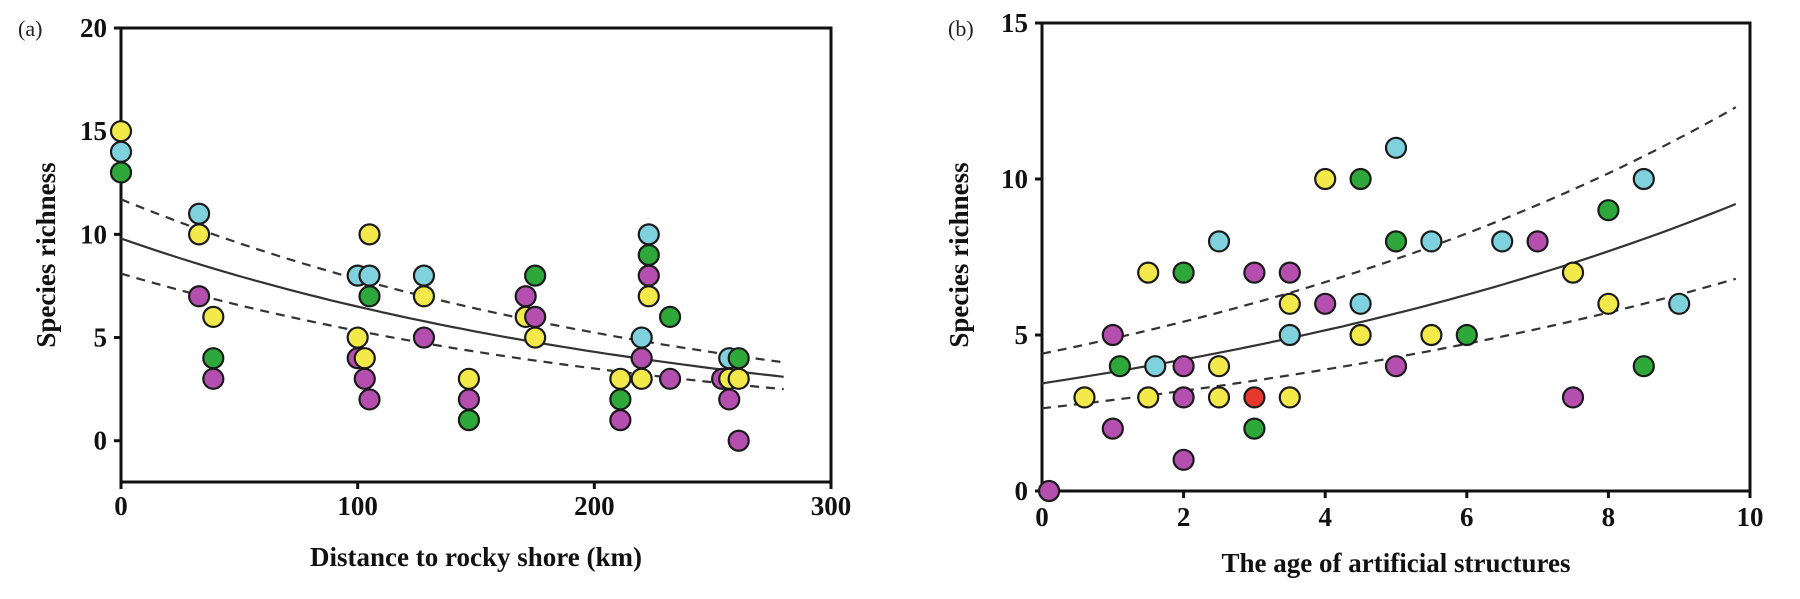 The width and height of the screenshot is (1800, 599). Describe the element at coordinates (93, 234) in the screenshot. I see `panel-a-y-tick-label: 10` at that location.